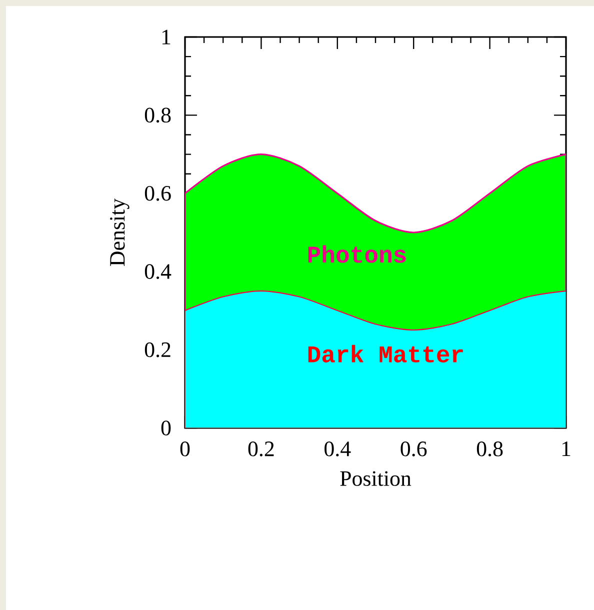 The image size is (594, 610). Describe the element at coordinates (376, 478) in the screenshot. I see `x-axis-title: Position` at that location.